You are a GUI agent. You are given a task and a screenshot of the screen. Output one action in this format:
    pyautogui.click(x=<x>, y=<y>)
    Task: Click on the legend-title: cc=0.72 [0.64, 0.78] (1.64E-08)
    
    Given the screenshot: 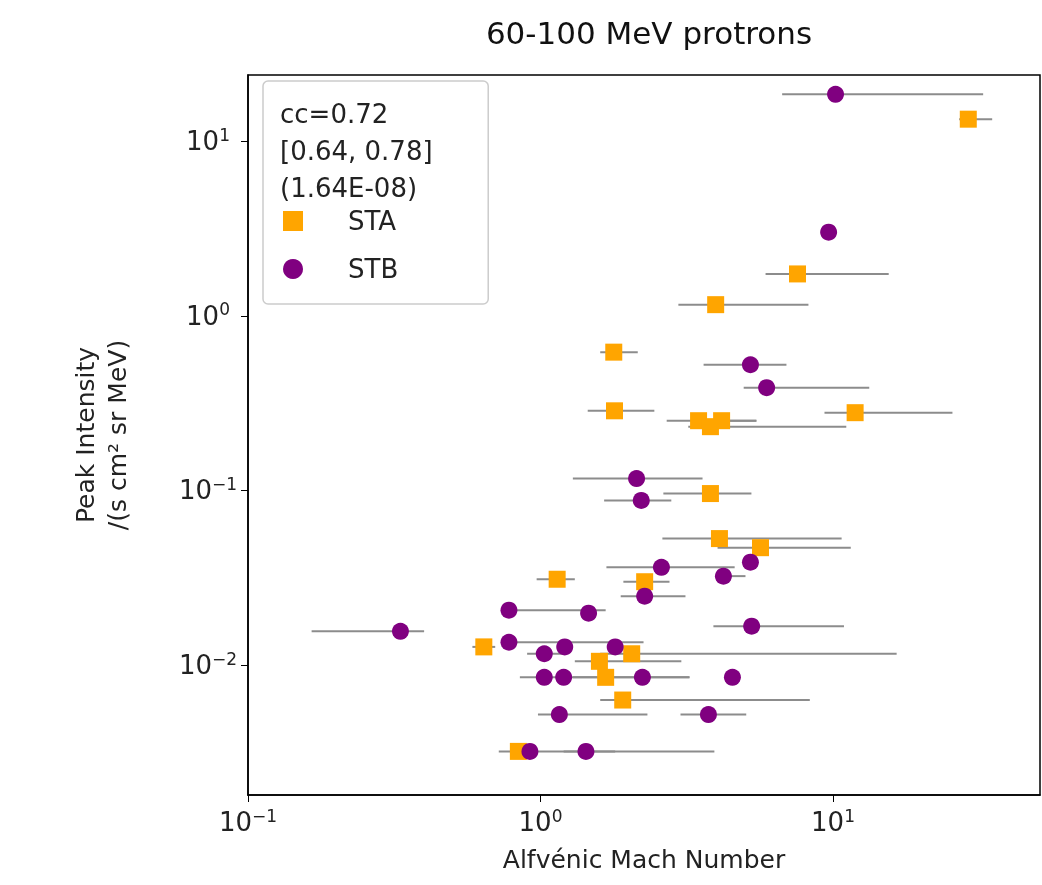 What is the action you would take?
    pyautogui.click(x=356, y=150)
    